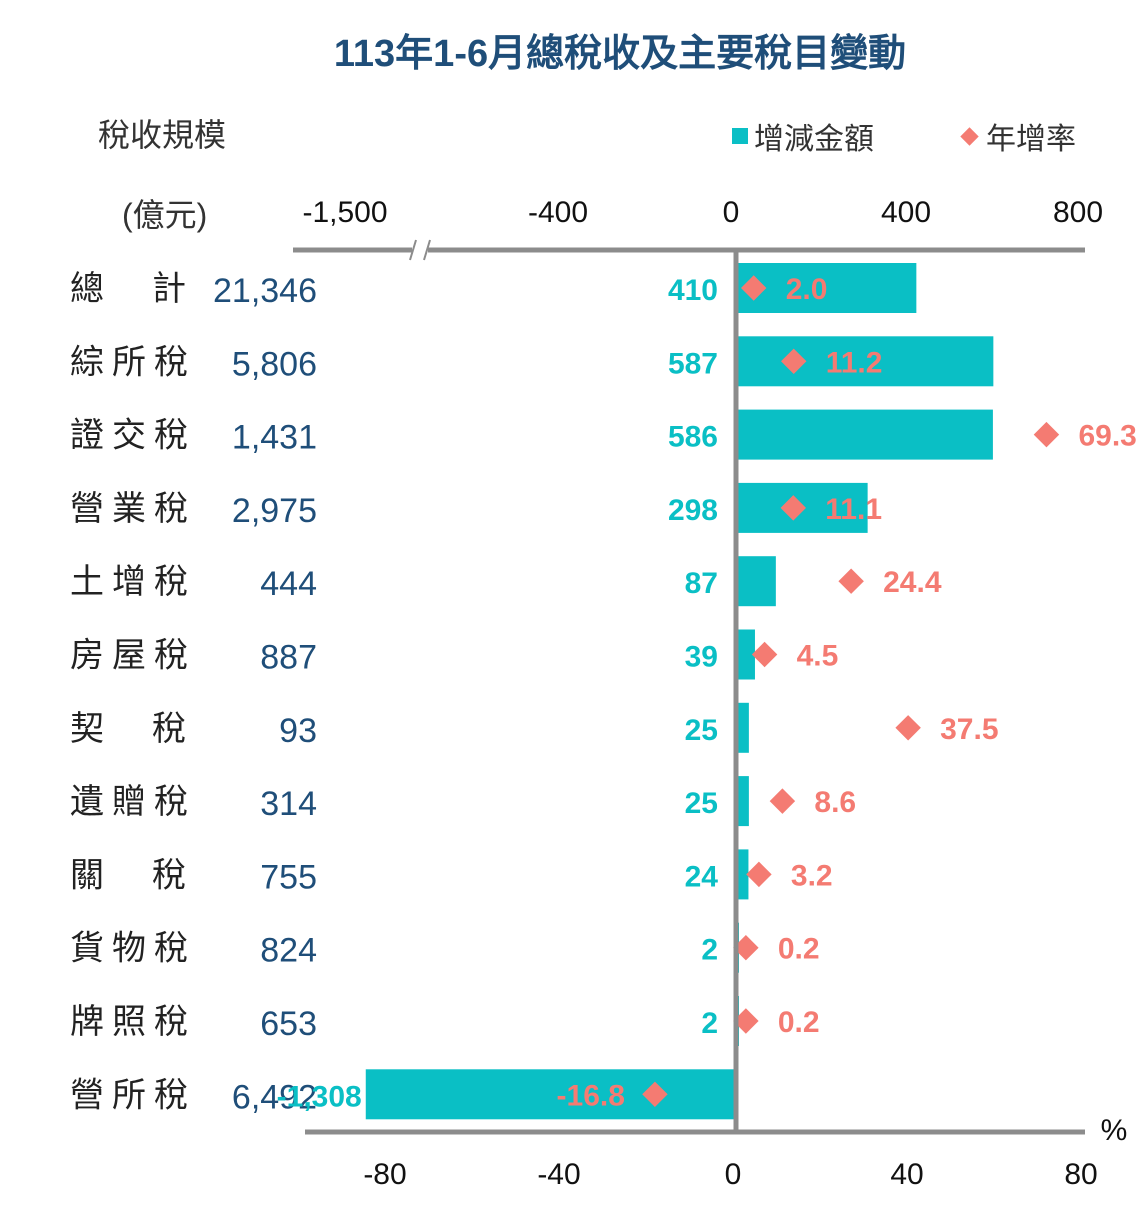 This screenshot has width=1138, height=1212. I want to click on tax-scale-value: 314, so click(288, 804).